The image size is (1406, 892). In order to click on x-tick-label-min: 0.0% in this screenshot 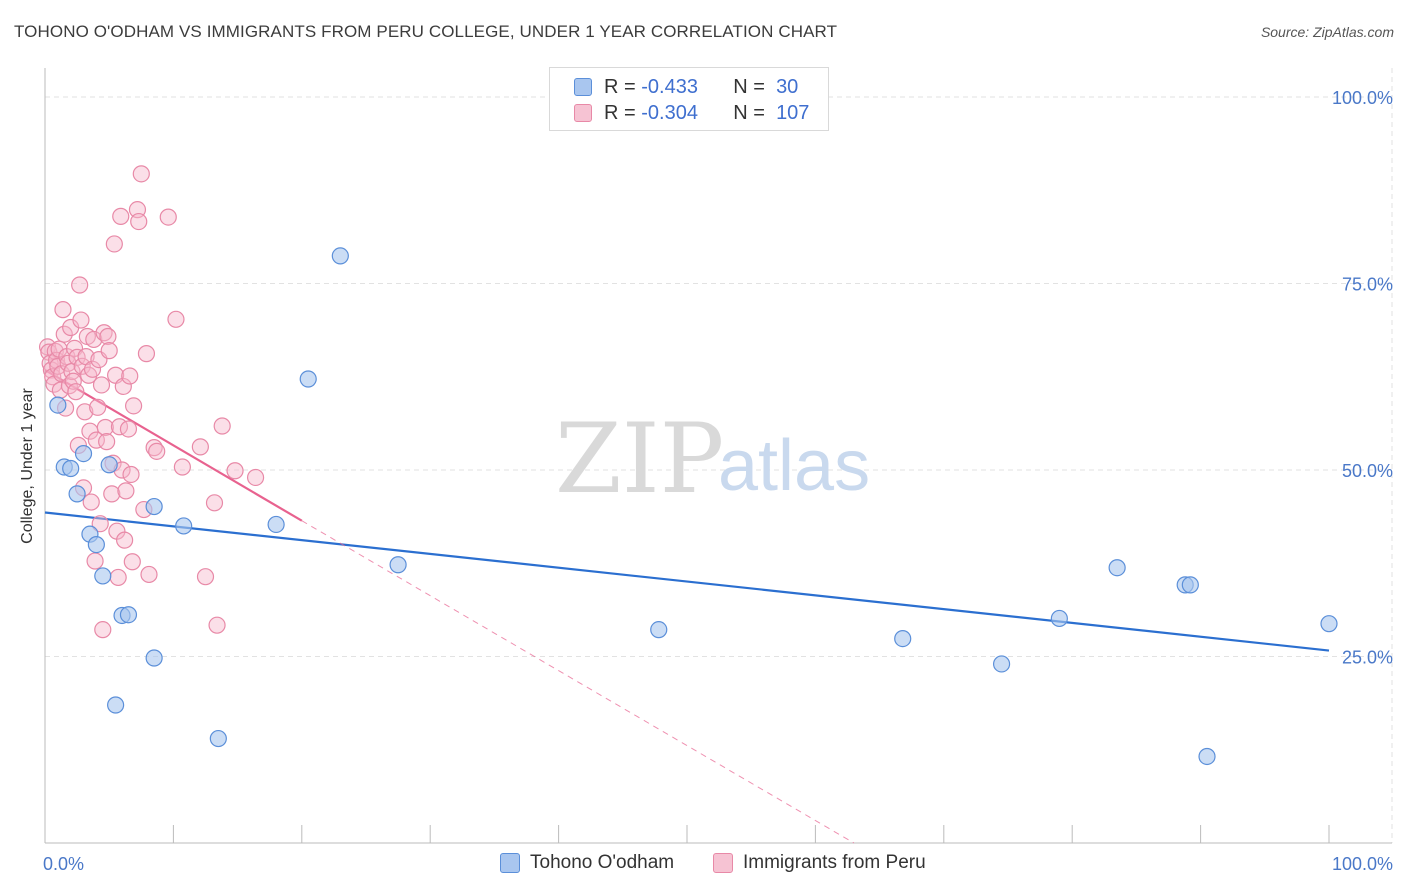, I will do `click(63, 864)`.